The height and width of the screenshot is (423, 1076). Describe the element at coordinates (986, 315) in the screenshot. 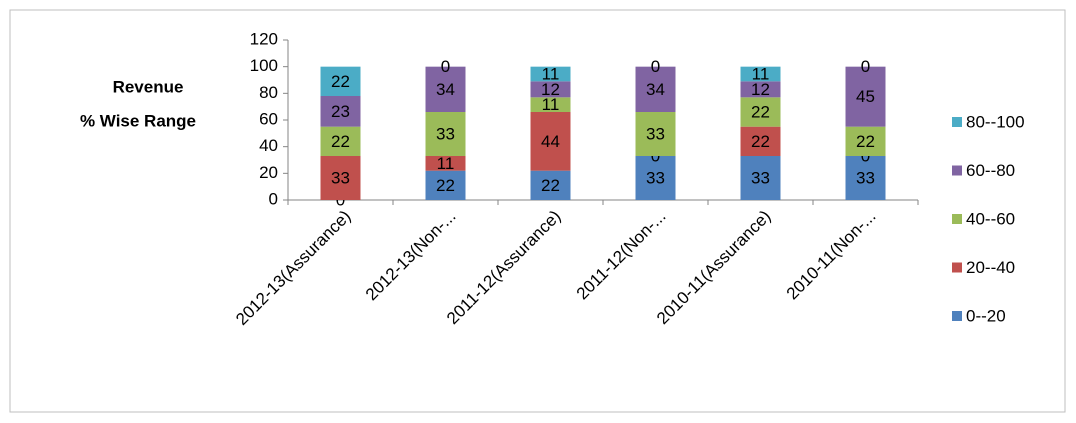

I see `legend-label: 0--20` at that location.